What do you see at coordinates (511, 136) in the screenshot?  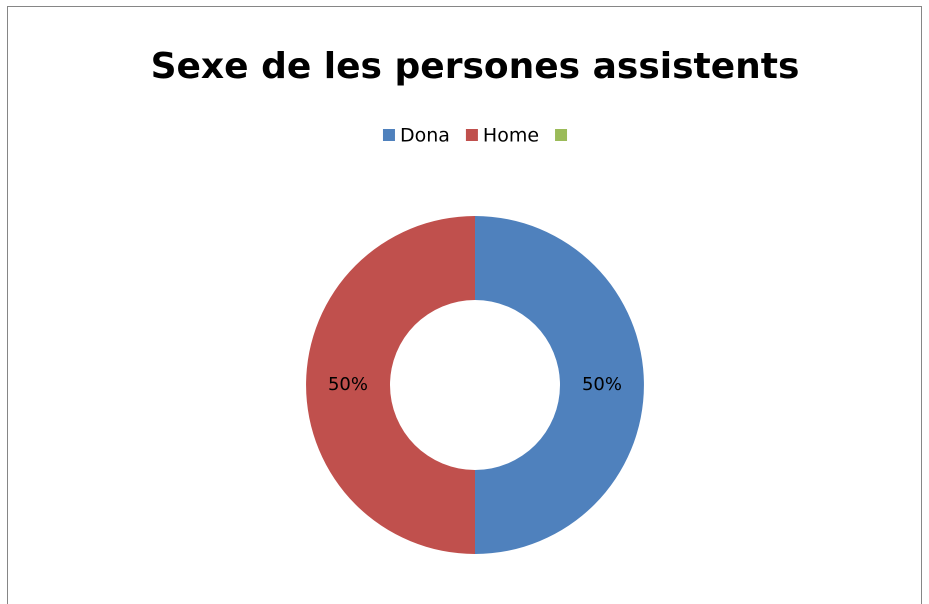 I see `legend-text: Home` at bounding box center [511, 136].